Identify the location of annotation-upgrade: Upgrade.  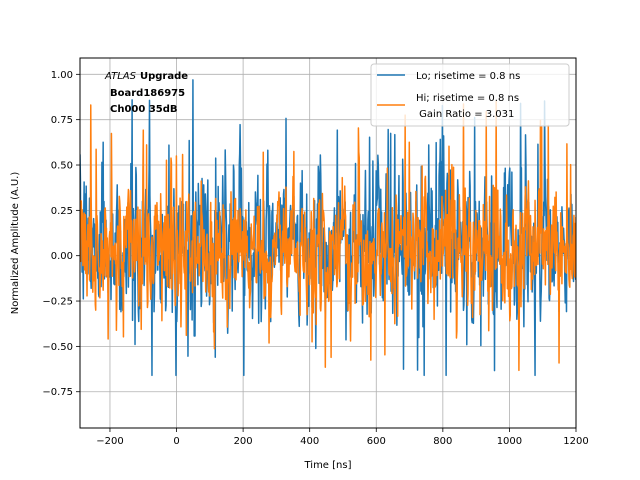
(164, 76).